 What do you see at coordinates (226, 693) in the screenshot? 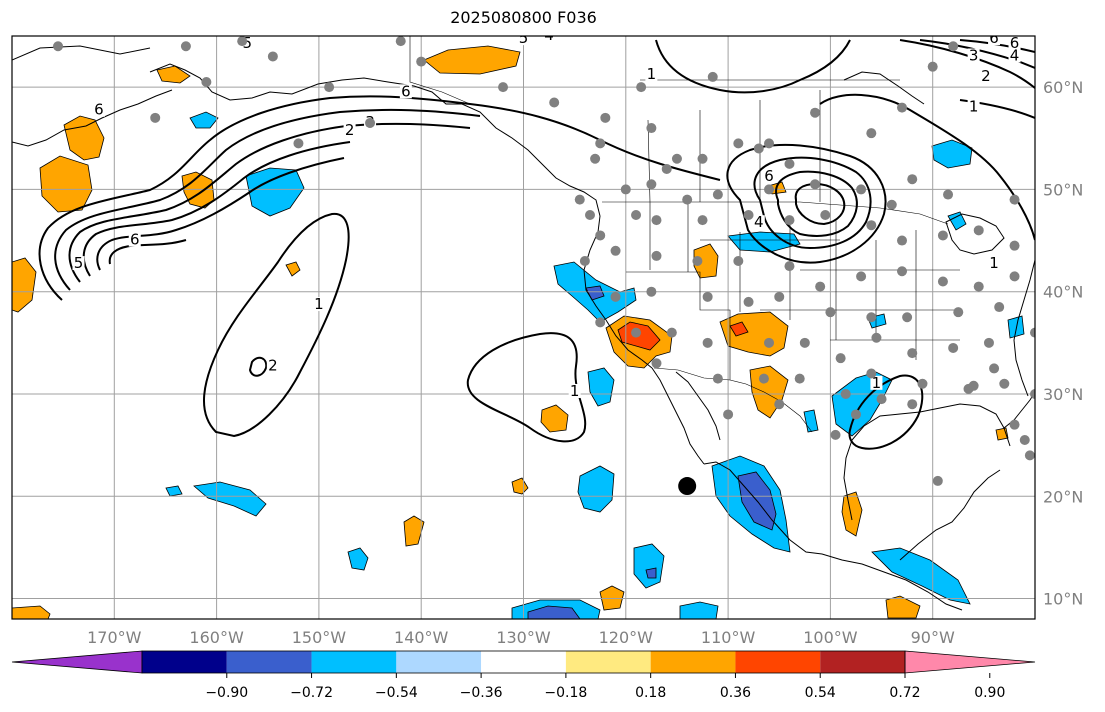
I see `colorbar-tick-label: −0.90` at bounding box center [226, 693].